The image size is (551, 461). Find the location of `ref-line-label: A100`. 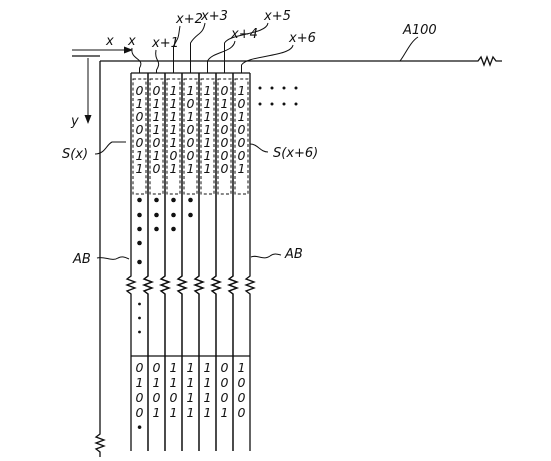

ref-line-label: A100 is located at coordinates (419, 30).